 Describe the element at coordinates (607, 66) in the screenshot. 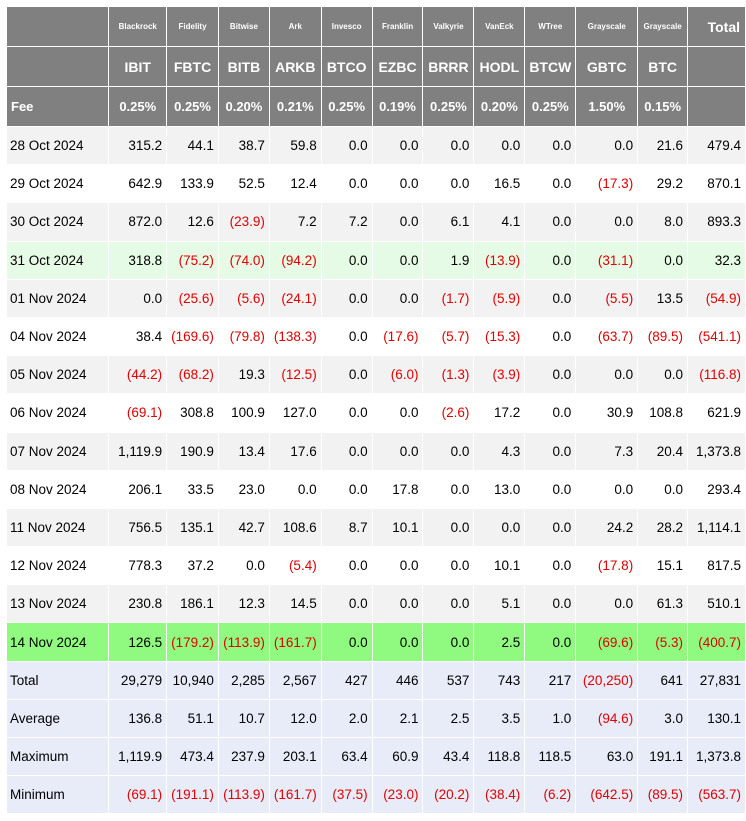

I see `ticker-header: GBTC` at that location.